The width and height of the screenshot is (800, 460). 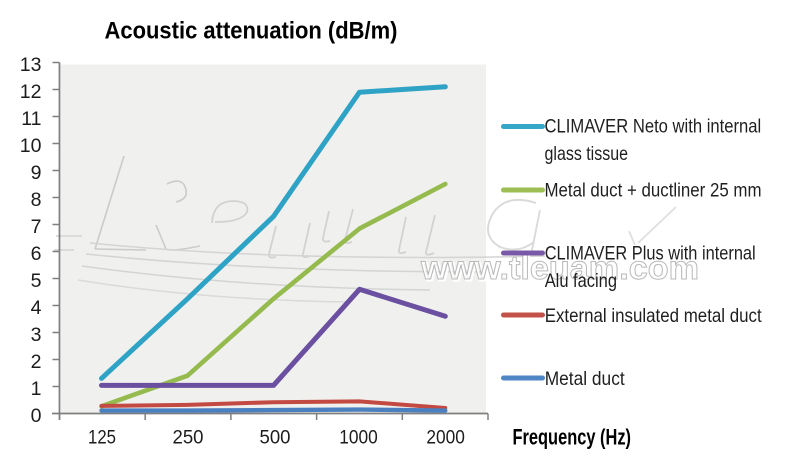 I want to click on svg-text: 11, so click(x=31, y=119).